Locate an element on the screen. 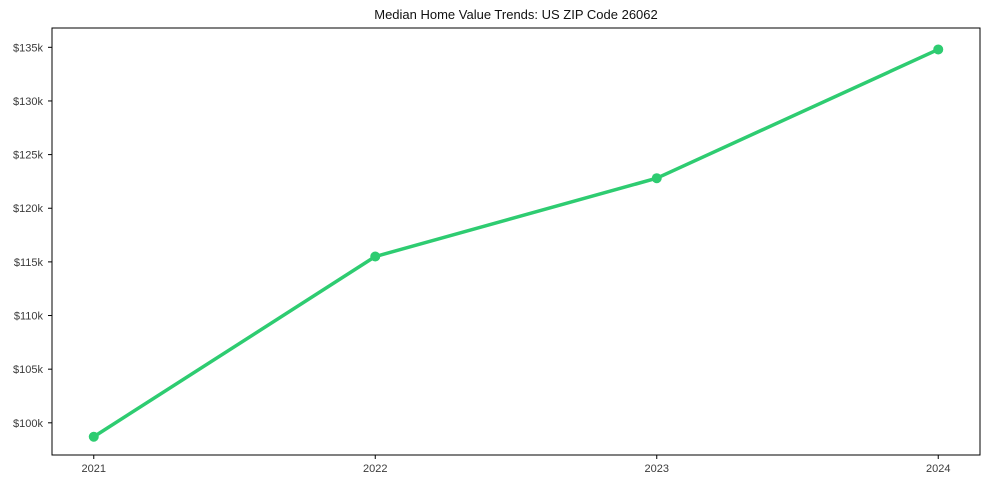  x-tick-label: 2023 is located at coordinates (657, 469).